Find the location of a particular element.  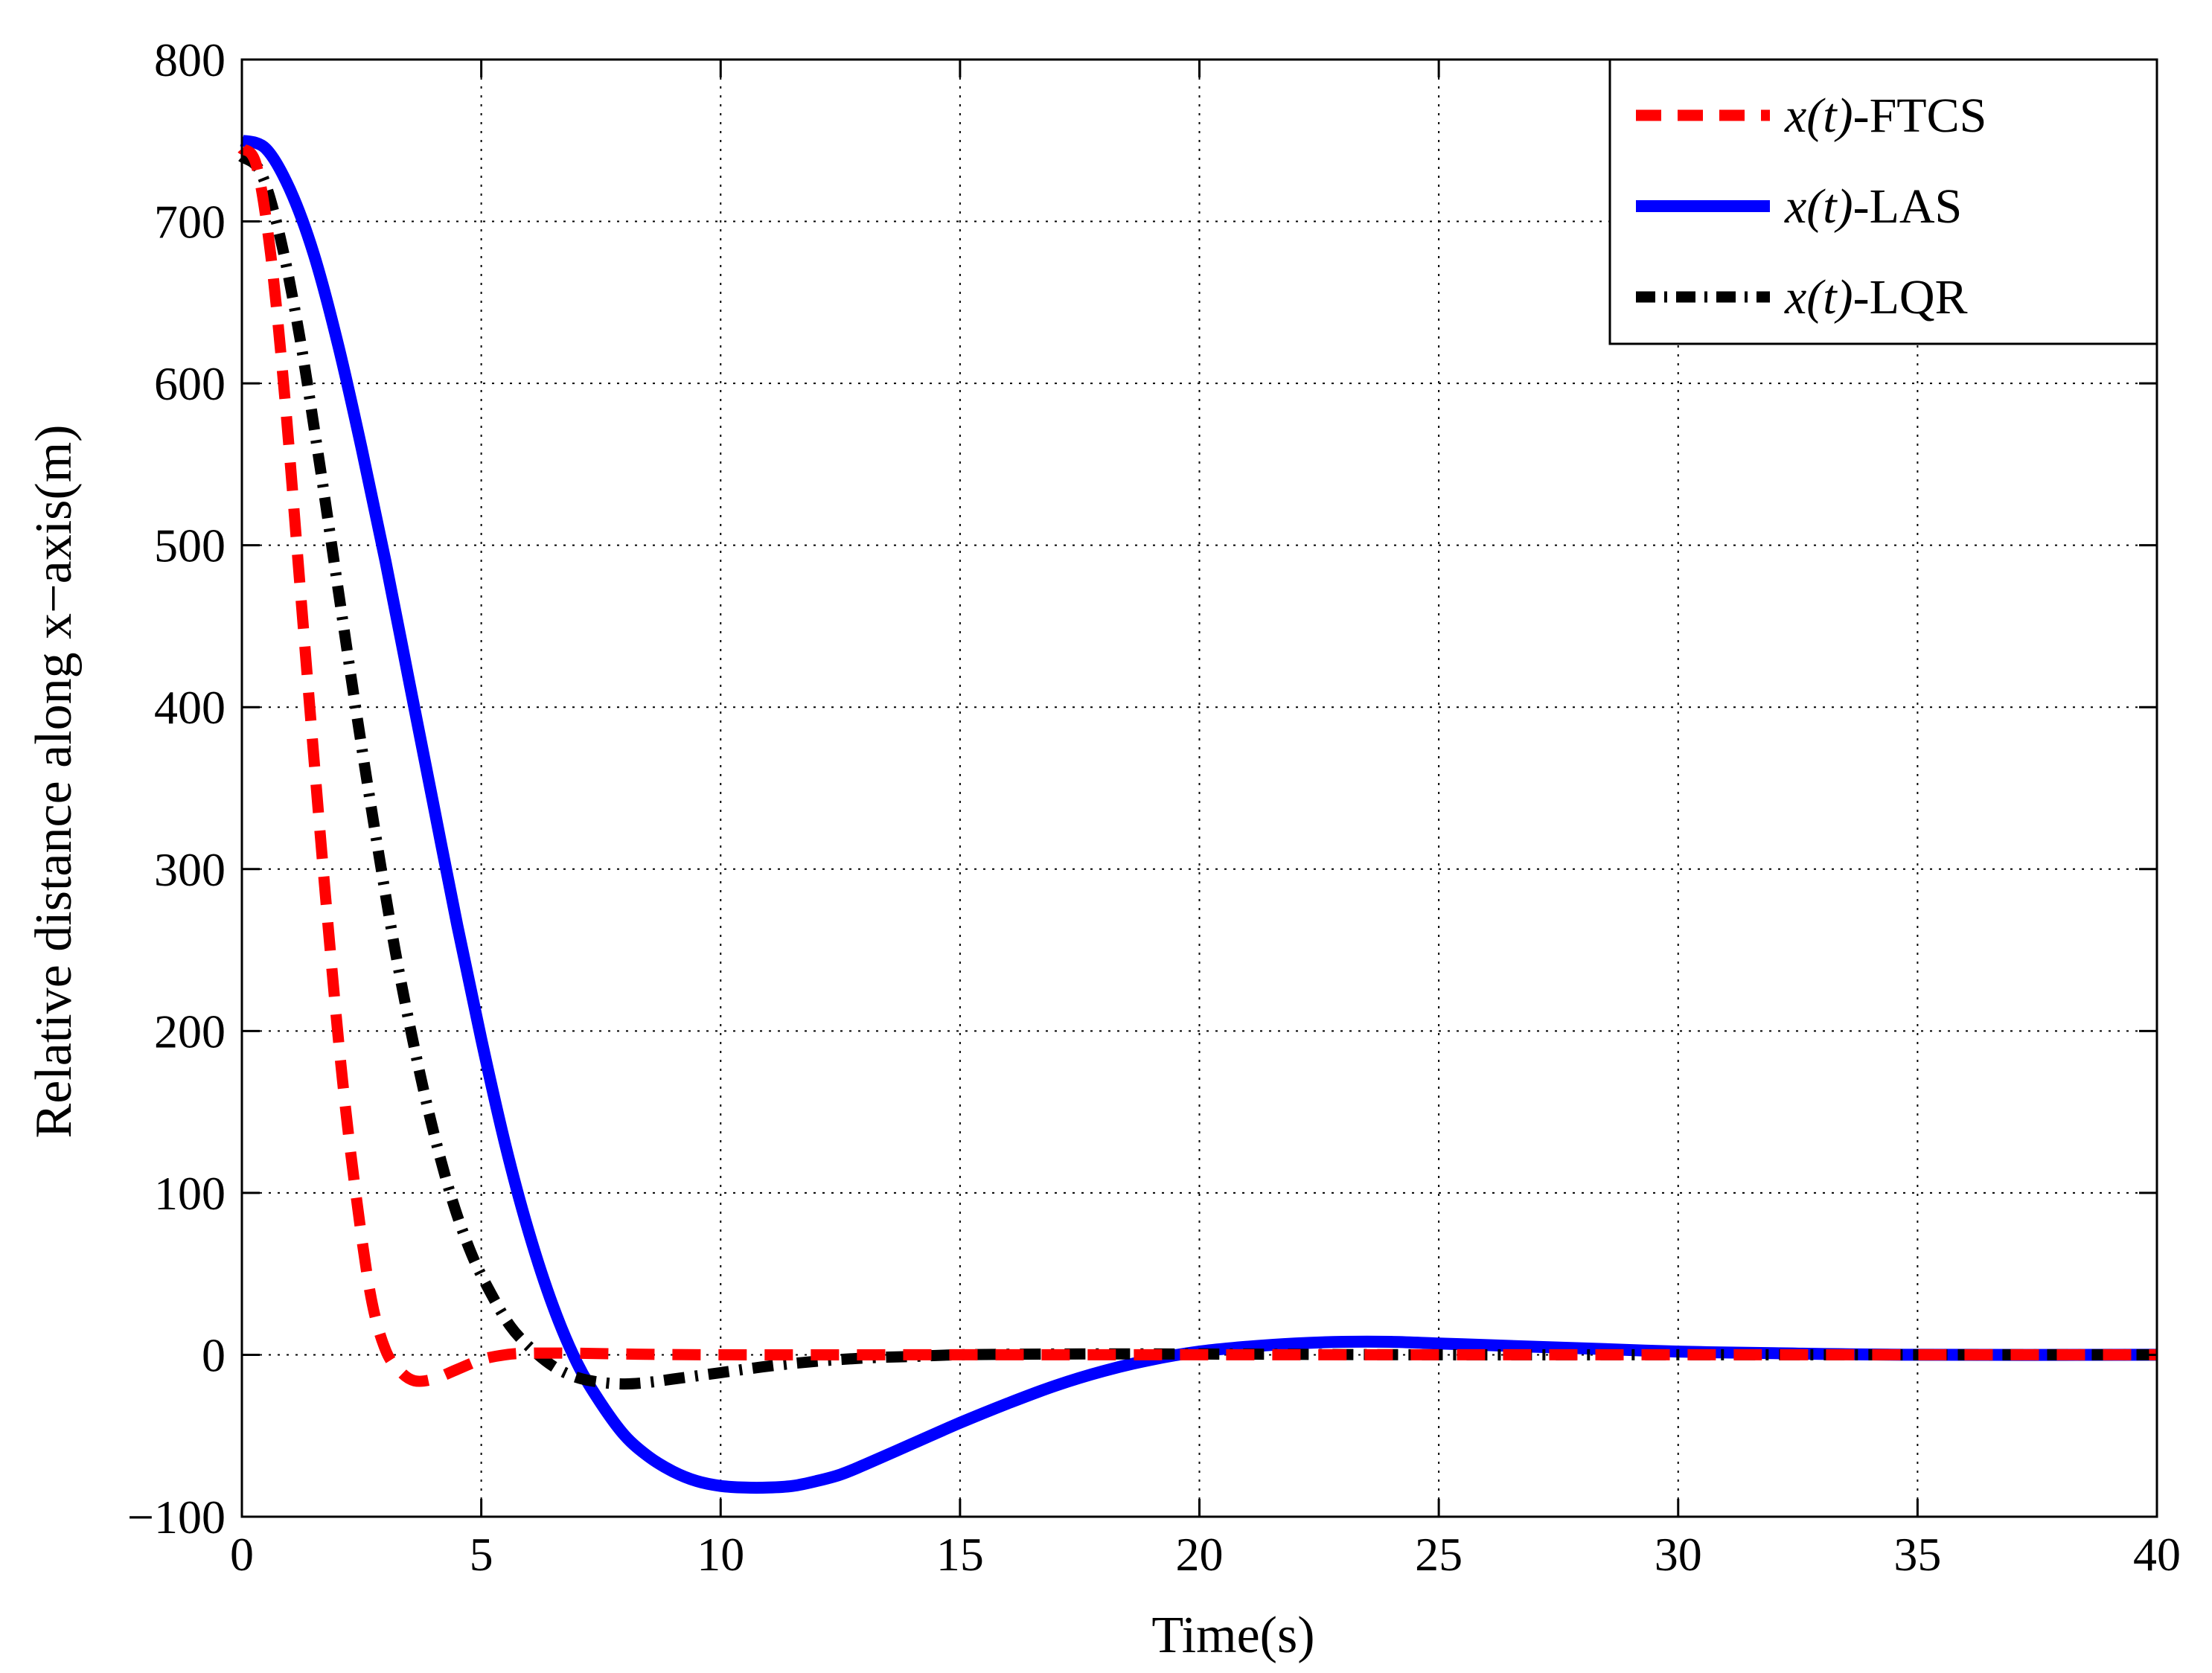

y-tick-label: 600 is located at coordinates (190, 384).